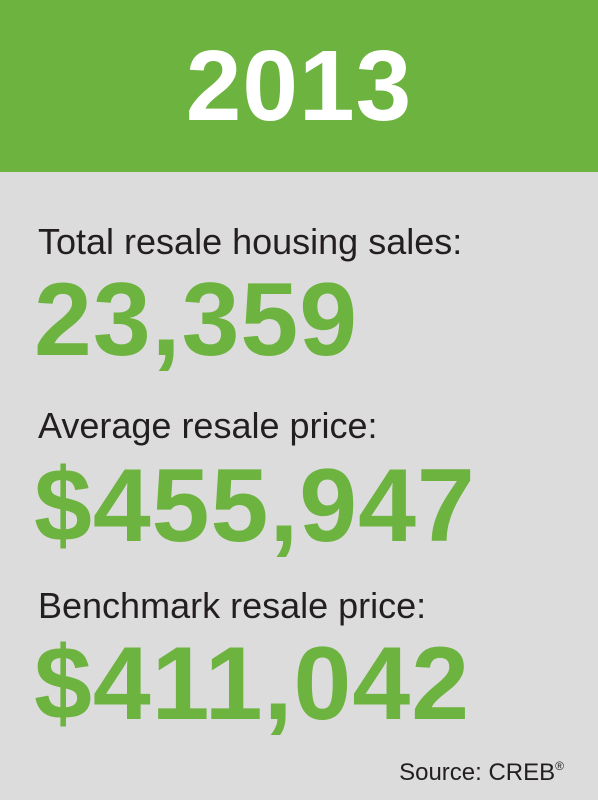 This screenshot has width=598, height=800. What do you see at coordinates (196, 320) in the screenshot?
I see `total-sales-value: 23,359` at bounding box center [196, 320].